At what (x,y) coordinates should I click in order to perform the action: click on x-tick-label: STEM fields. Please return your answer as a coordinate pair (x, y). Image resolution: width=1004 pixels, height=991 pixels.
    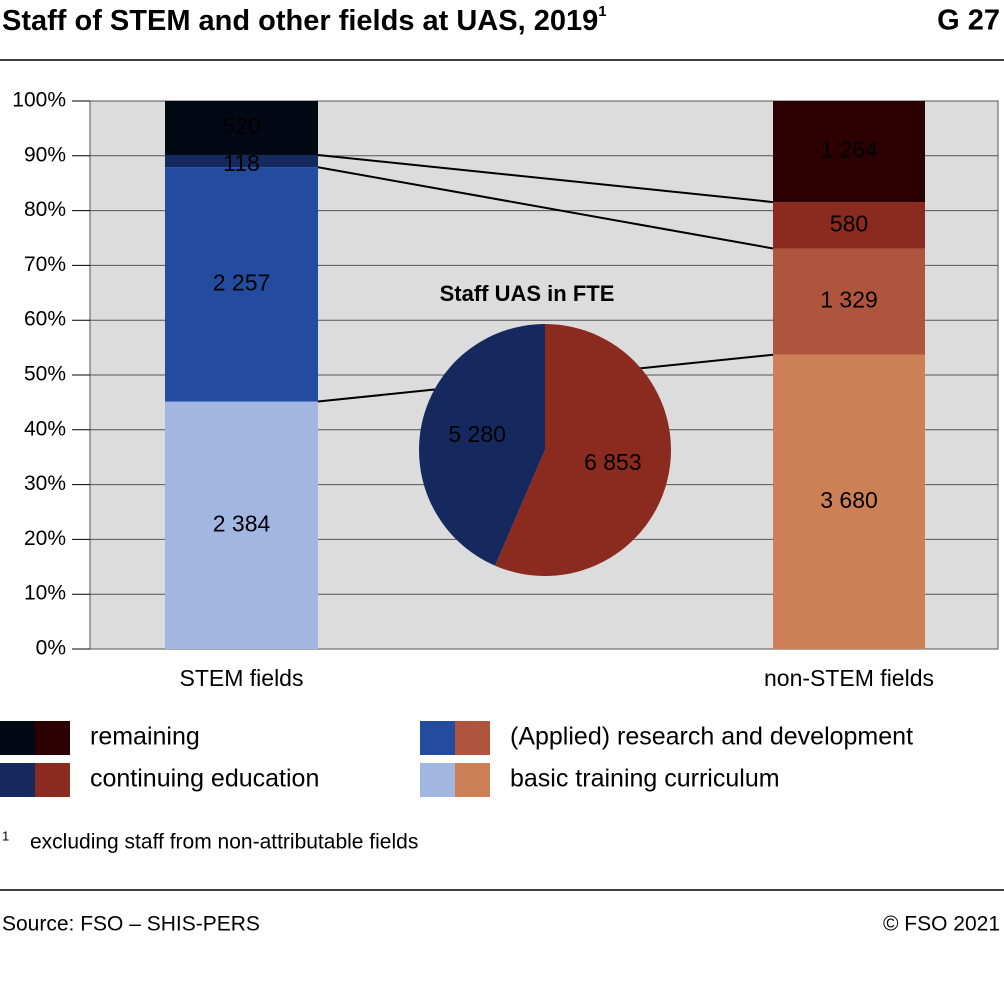
    Looking at the image, I should click on (242, 678).